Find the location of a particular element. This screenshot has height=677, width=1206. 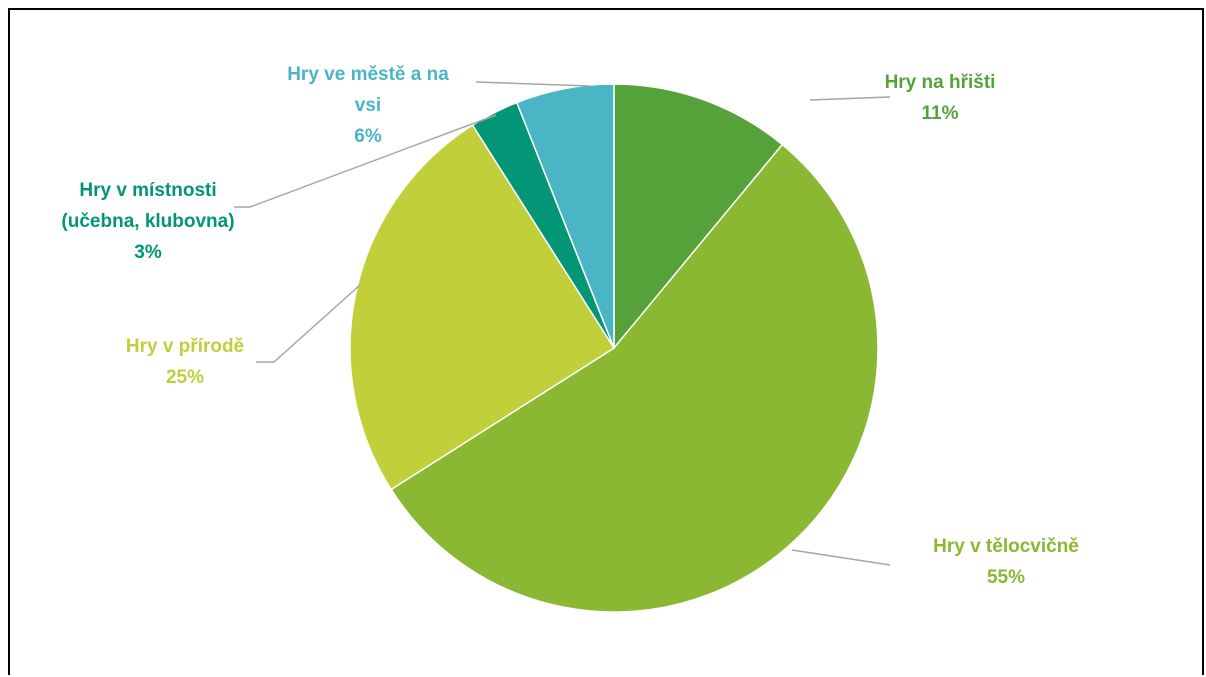

slice-category-label: Hry na hřišti is located at coordinates (940, 82).